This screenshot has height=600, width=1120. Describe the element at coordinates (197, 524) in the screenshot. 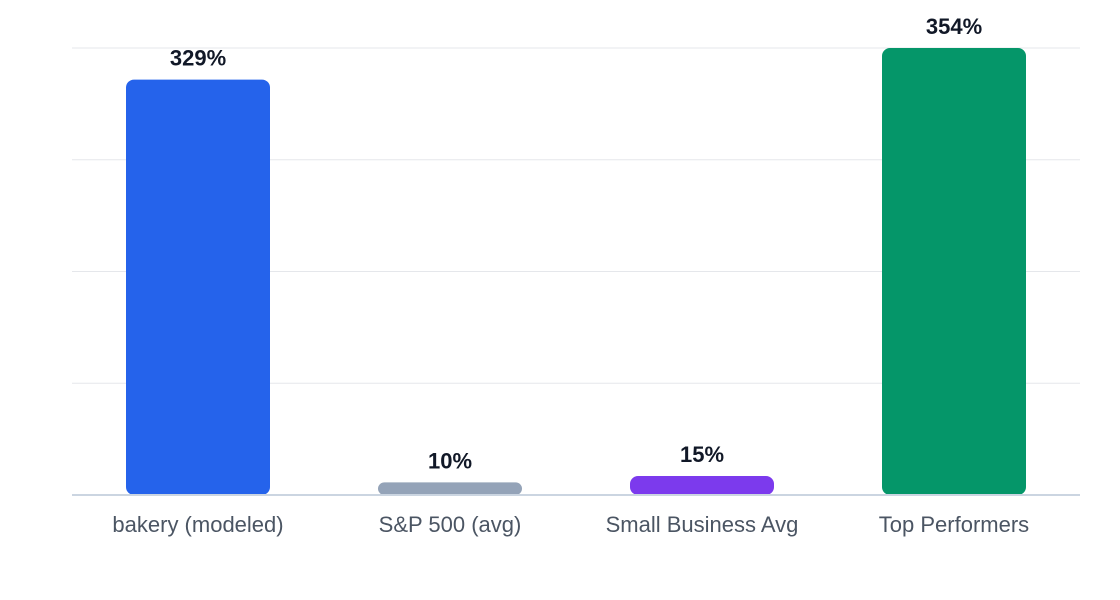

I see `category-label-bakery-modeled: bakery (modeled)` at that location.